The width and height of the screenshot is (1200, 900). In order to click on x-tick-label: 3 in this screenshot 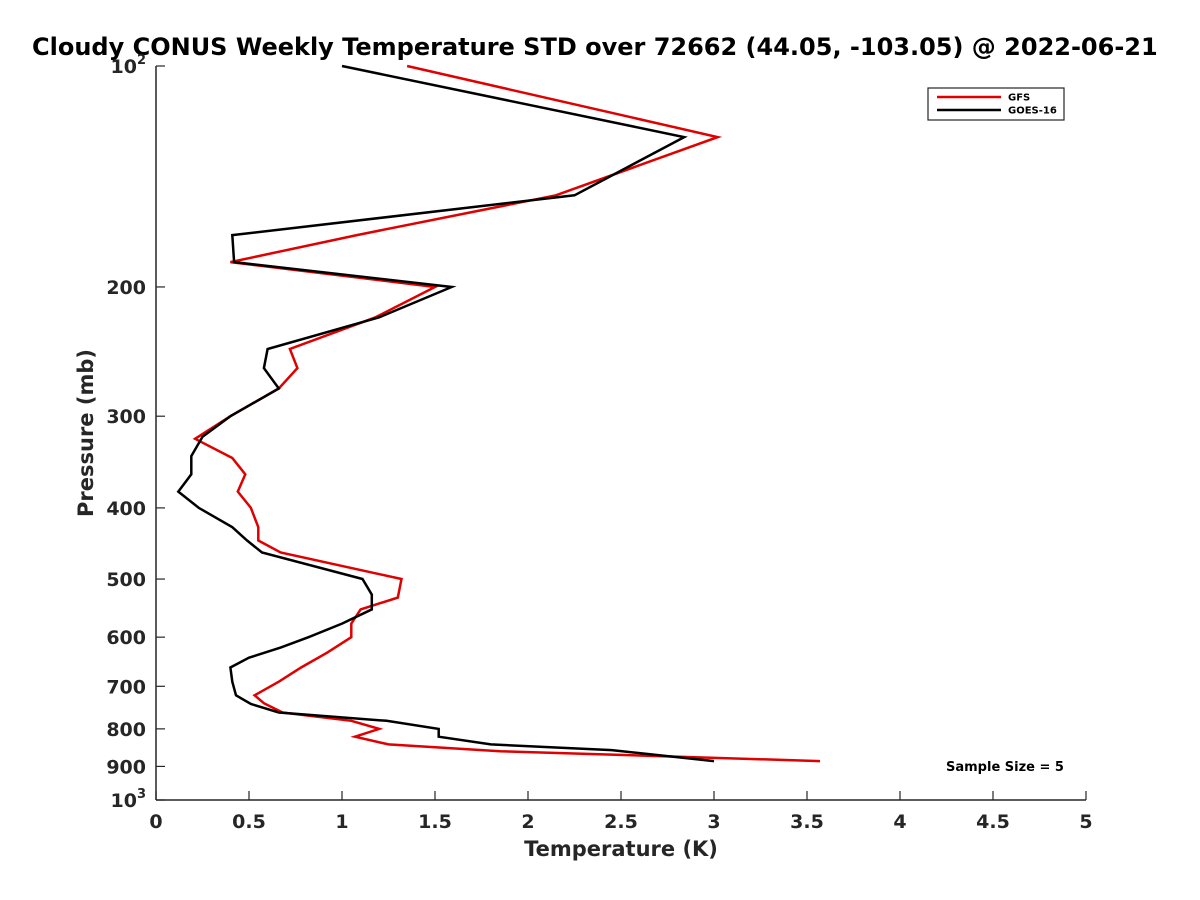, I will do `click(713, 822)`.